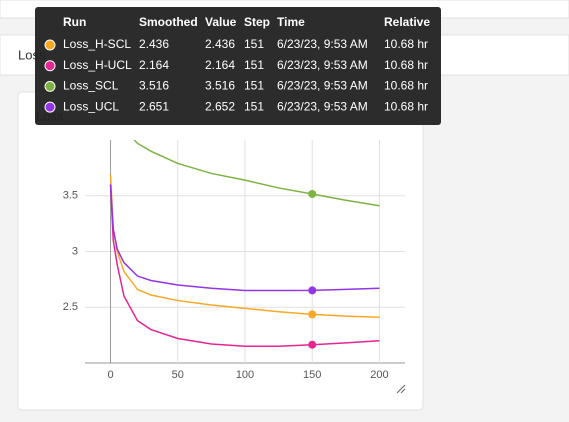 The width and height of the screenshot is (569, 422). What do you see at coordinates (75, 251) in the screenshot?
I see `y-tick-label: 3` at bounding box center [75, 251].